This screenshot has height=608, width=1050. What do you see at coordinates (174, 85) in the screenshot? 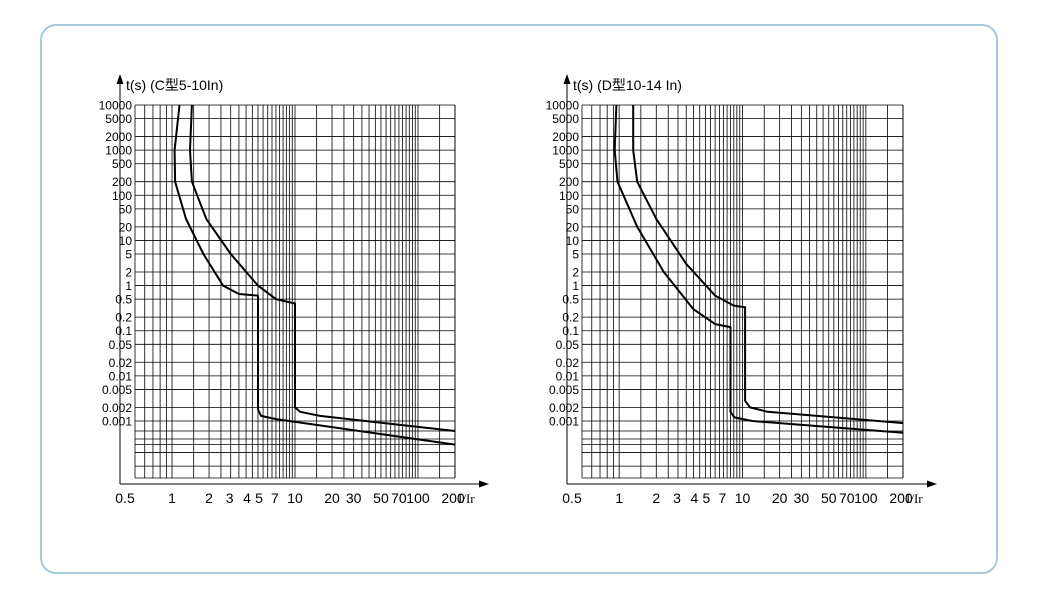
I see `chart-title: t(s) (C型5-10In)` at bounding box center [174, 85].